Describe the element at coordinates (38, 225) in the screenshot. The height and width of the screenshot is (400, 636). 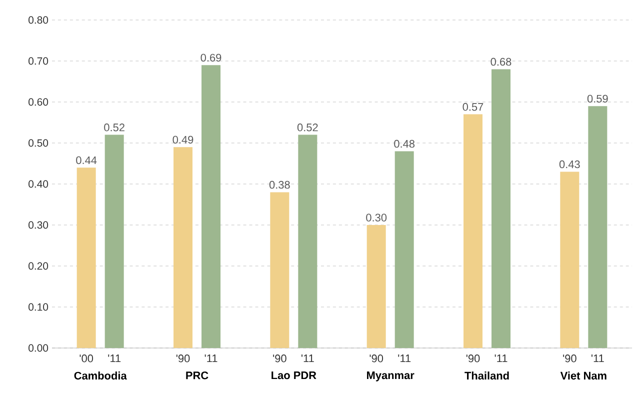
I see `y-tick-label: 0.30` at that location.